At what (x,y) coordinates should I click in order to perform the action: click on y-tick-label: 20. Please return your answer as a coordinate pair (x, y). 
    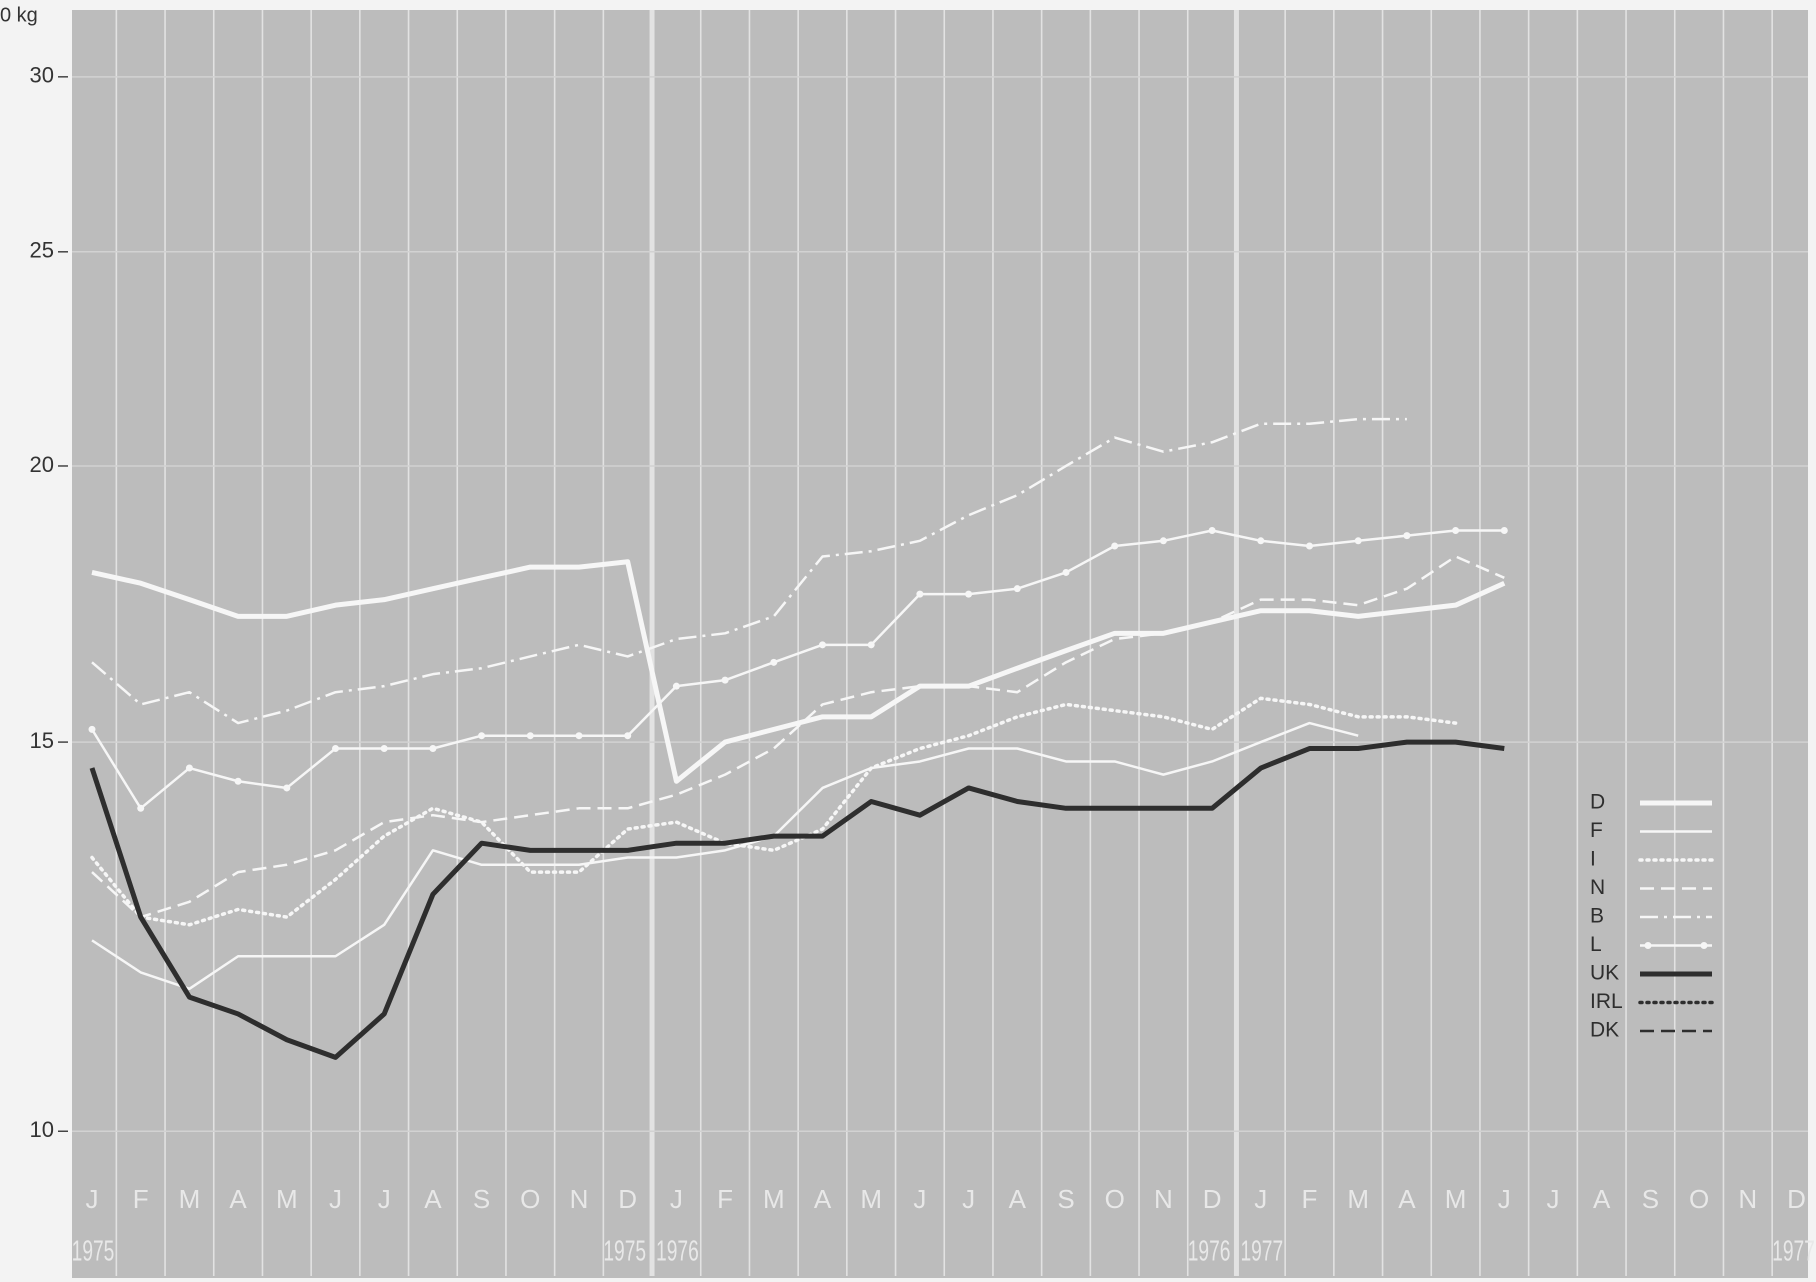
    Looking at the image, I should click on (42, 464).